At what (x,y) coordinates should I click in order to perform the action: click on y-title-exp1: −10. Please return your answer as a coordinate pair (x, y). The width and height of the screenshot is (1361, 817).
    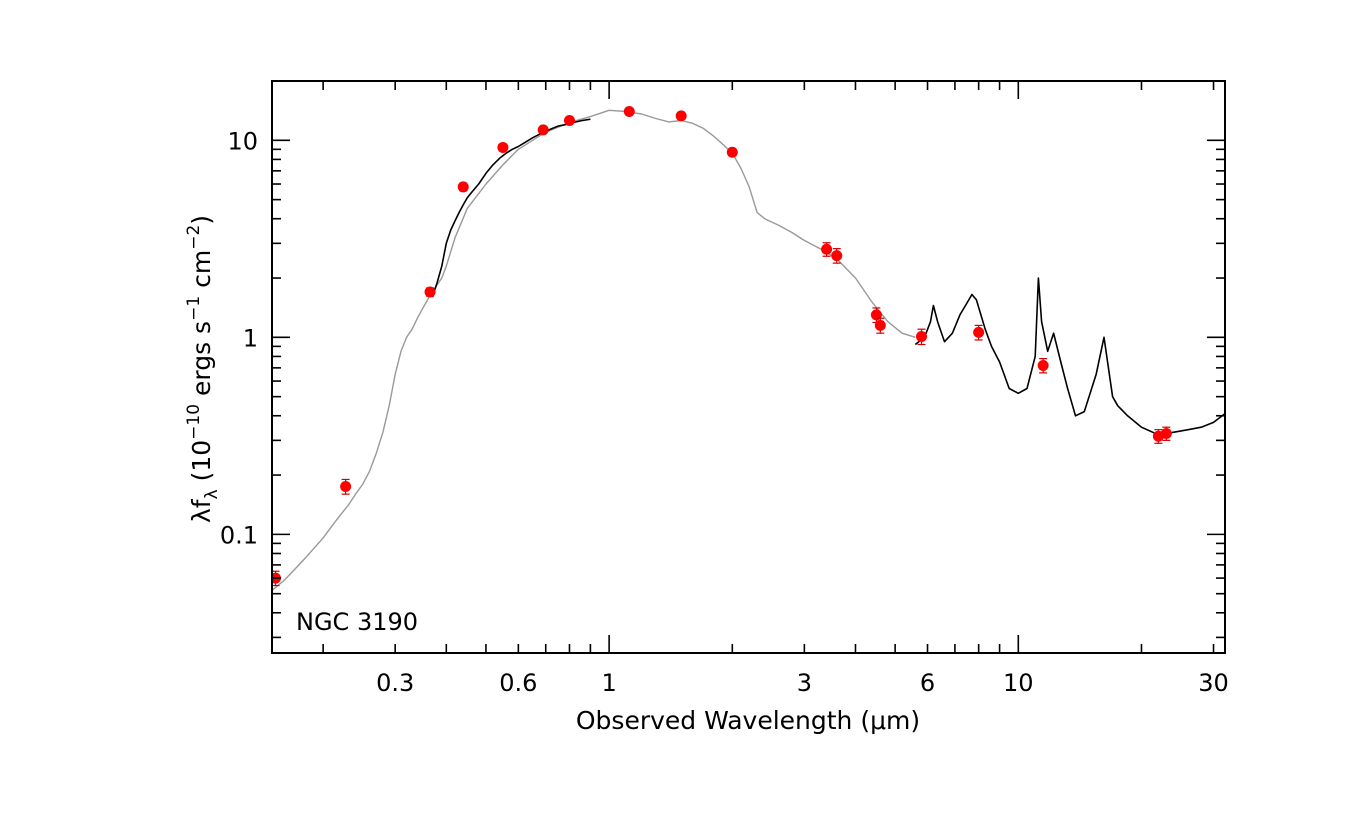
    Looking at the image, I should click on (194, 422).